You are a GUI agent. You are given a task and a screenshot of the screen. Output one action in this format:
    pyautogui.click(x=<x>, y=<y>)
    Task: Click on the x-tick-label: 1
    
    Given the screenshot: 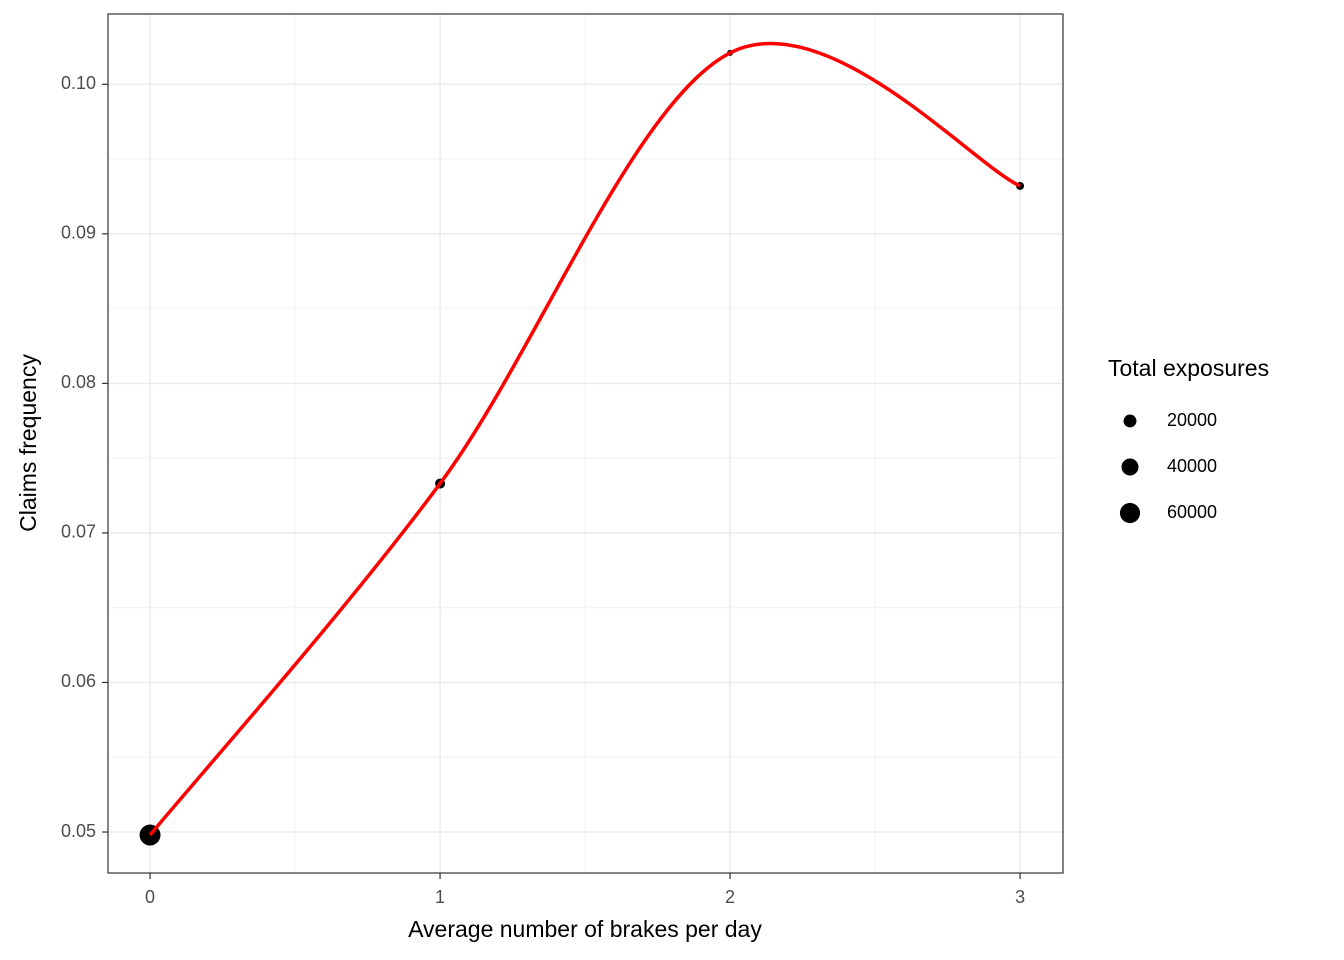 What is the action you would take?
    pyautogui.click(x=440, y=897)
    